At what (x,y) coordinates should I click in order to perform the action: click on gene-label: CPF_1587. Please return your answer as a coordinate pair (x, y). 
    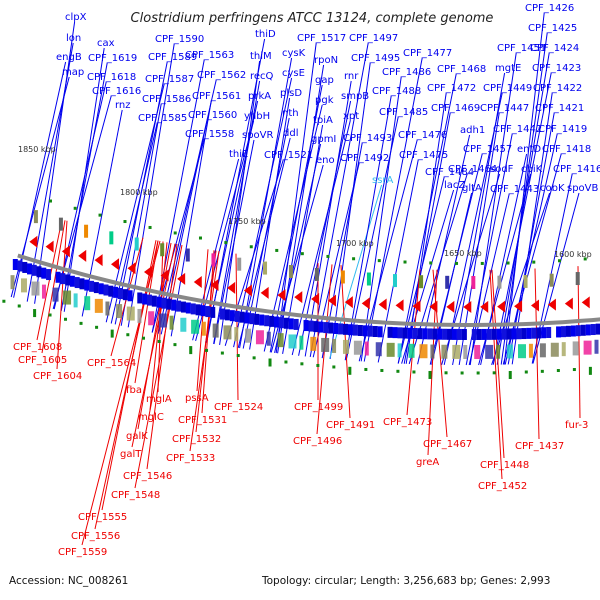
    Looking at the image, I should click on (169, 79).